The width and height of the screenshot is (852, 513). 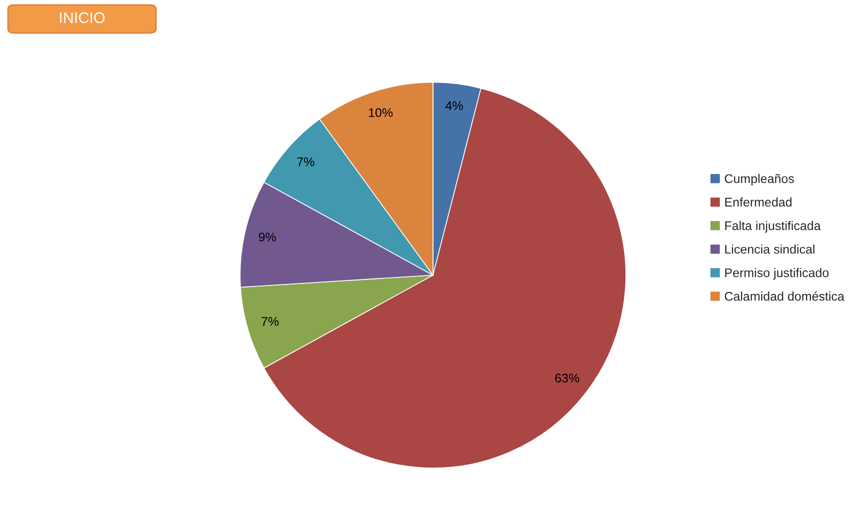 I want to click on legend-label: Falta injustificada, so click(x=773, y=226).